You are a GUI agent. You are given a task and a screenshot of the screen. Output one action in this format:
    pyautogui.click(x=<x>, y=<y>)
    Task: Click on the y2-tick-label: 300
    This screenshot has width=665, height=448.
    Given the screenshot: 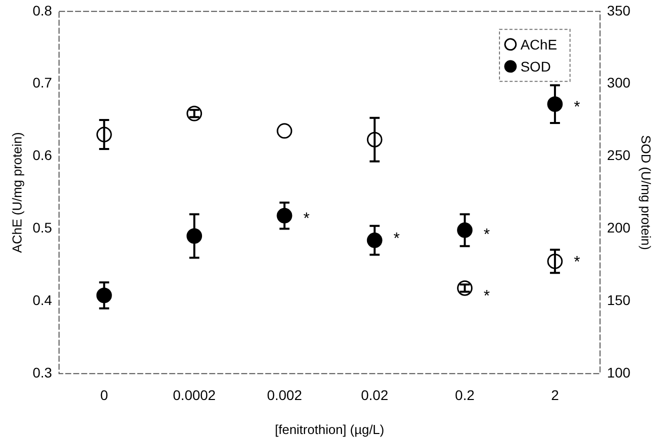 What is the action you would take?
    pyautogui.click(x=619, y=82)
    